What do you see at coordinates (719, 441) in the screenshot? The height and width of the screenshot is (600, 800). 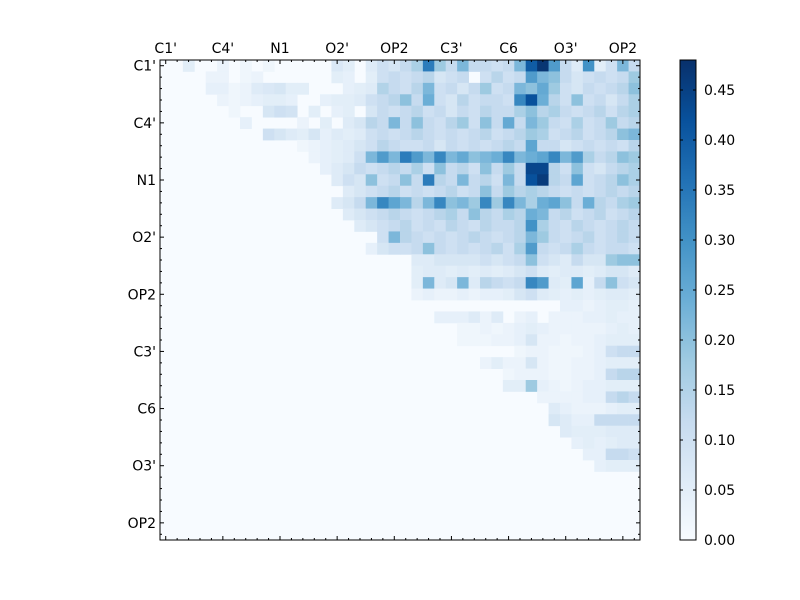 I see `colorbar-tick-label: 0.10` at bounding box center [719, 441].